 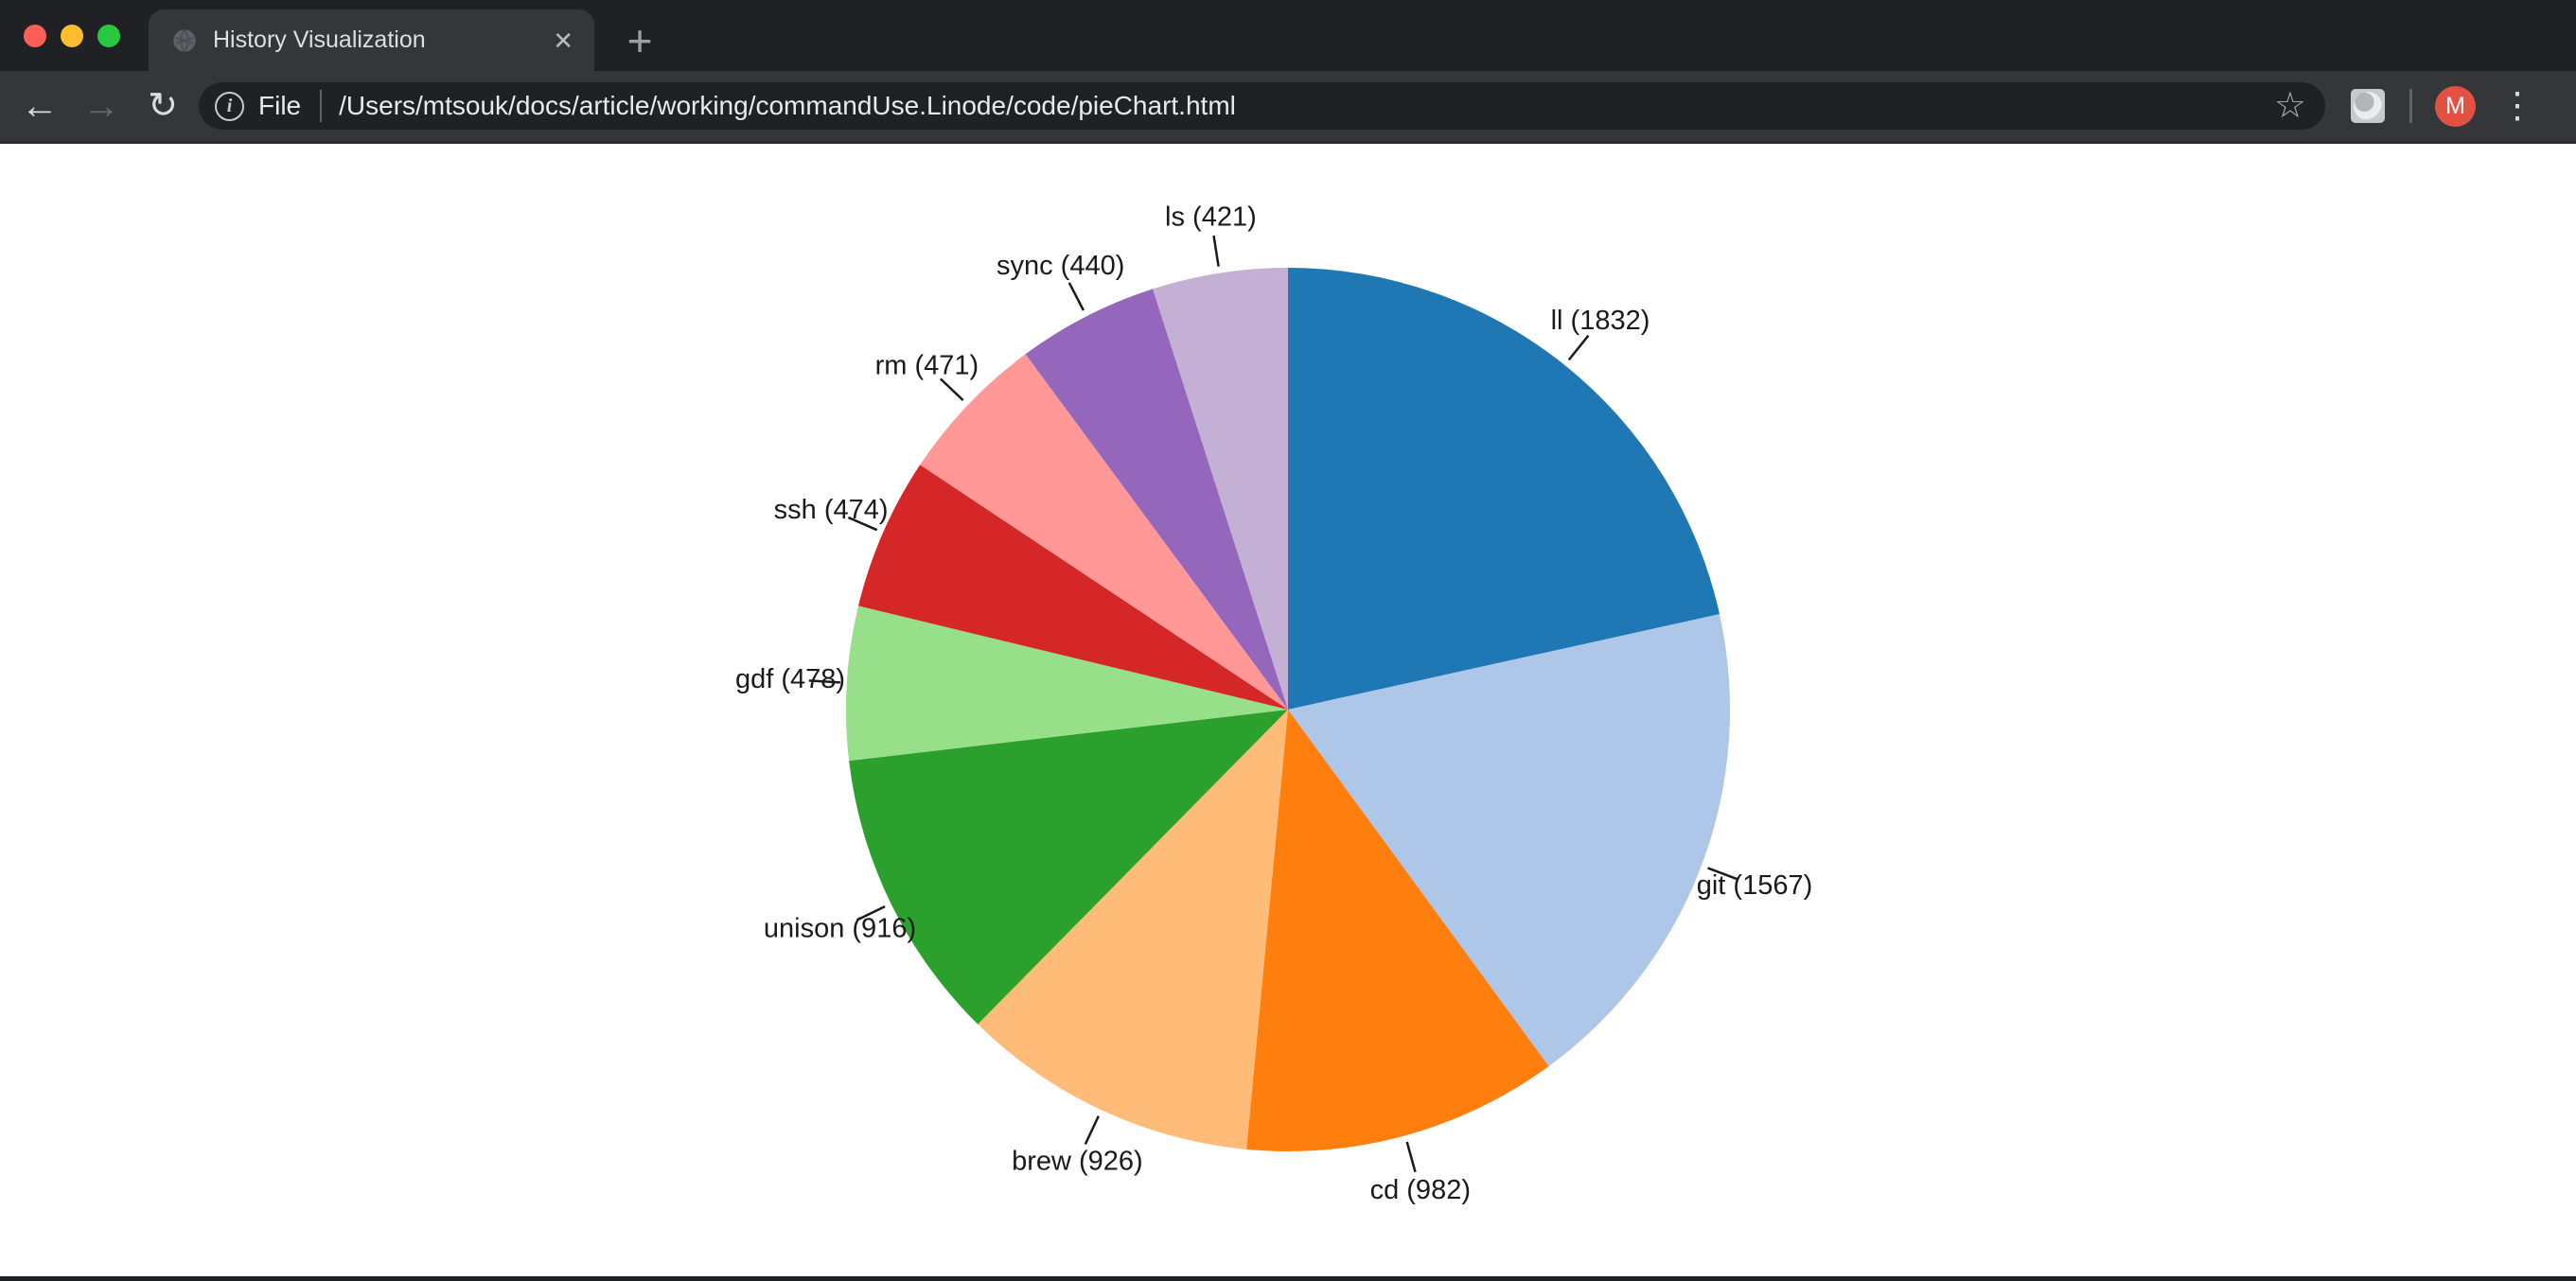 I want to click on slice-label-unison: unison (916), so click(x=840, y=928).